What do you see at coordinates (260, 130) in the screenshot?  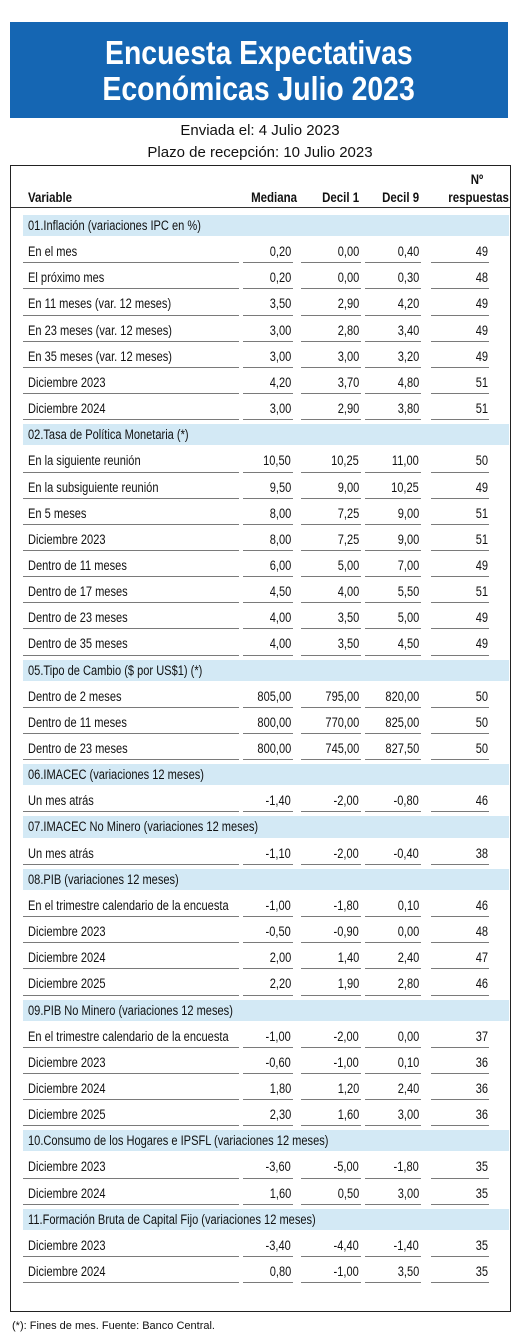 I see `sent-date: Enviada el: 4 Julio 2023` at bounding box center [260, 130].